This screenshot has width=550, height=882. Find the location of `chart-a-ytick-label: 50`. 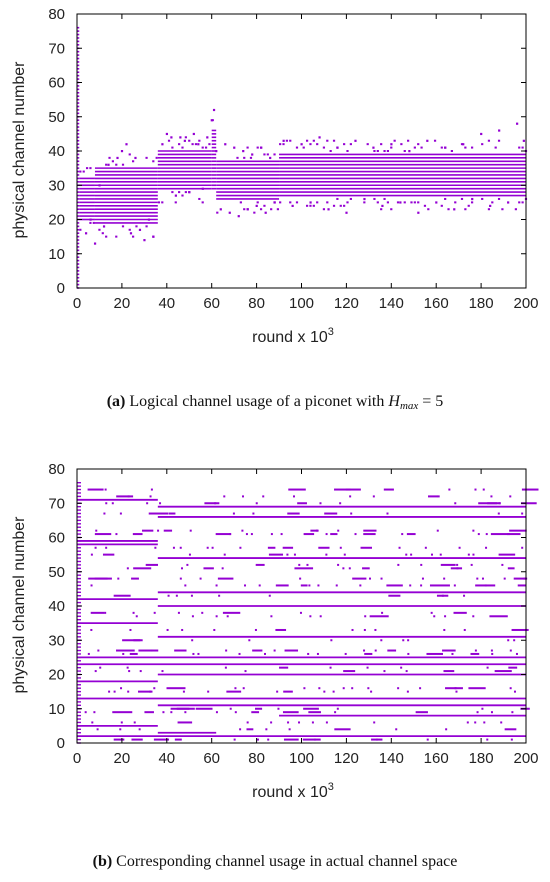

chart-a-ytick-label: 50 is located at coordinates (56, 117).